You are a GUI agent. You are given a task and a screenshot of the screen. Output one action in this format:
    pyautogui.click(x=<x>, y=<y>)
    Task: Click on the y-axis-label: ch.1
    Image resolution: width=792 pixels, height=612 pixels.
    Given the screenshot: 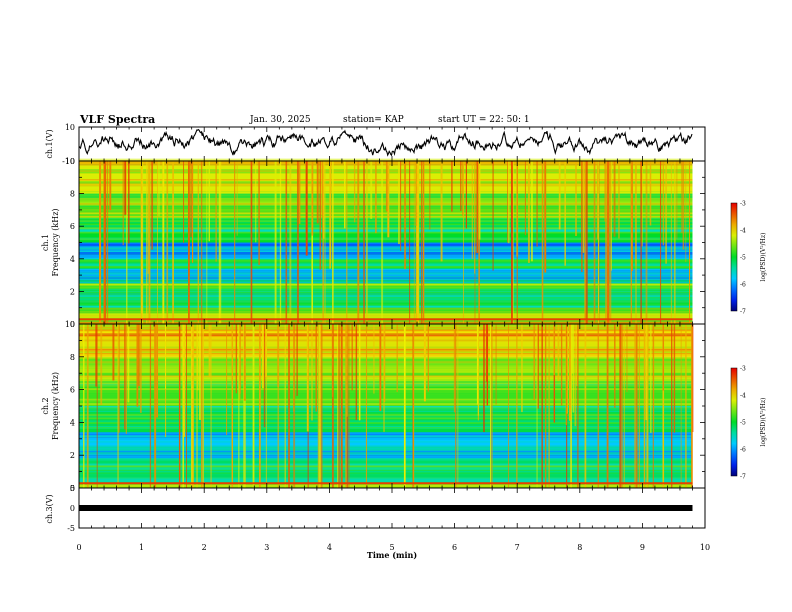 What is the action you would take?
    pyautogui.click(x=45, y=242)
    